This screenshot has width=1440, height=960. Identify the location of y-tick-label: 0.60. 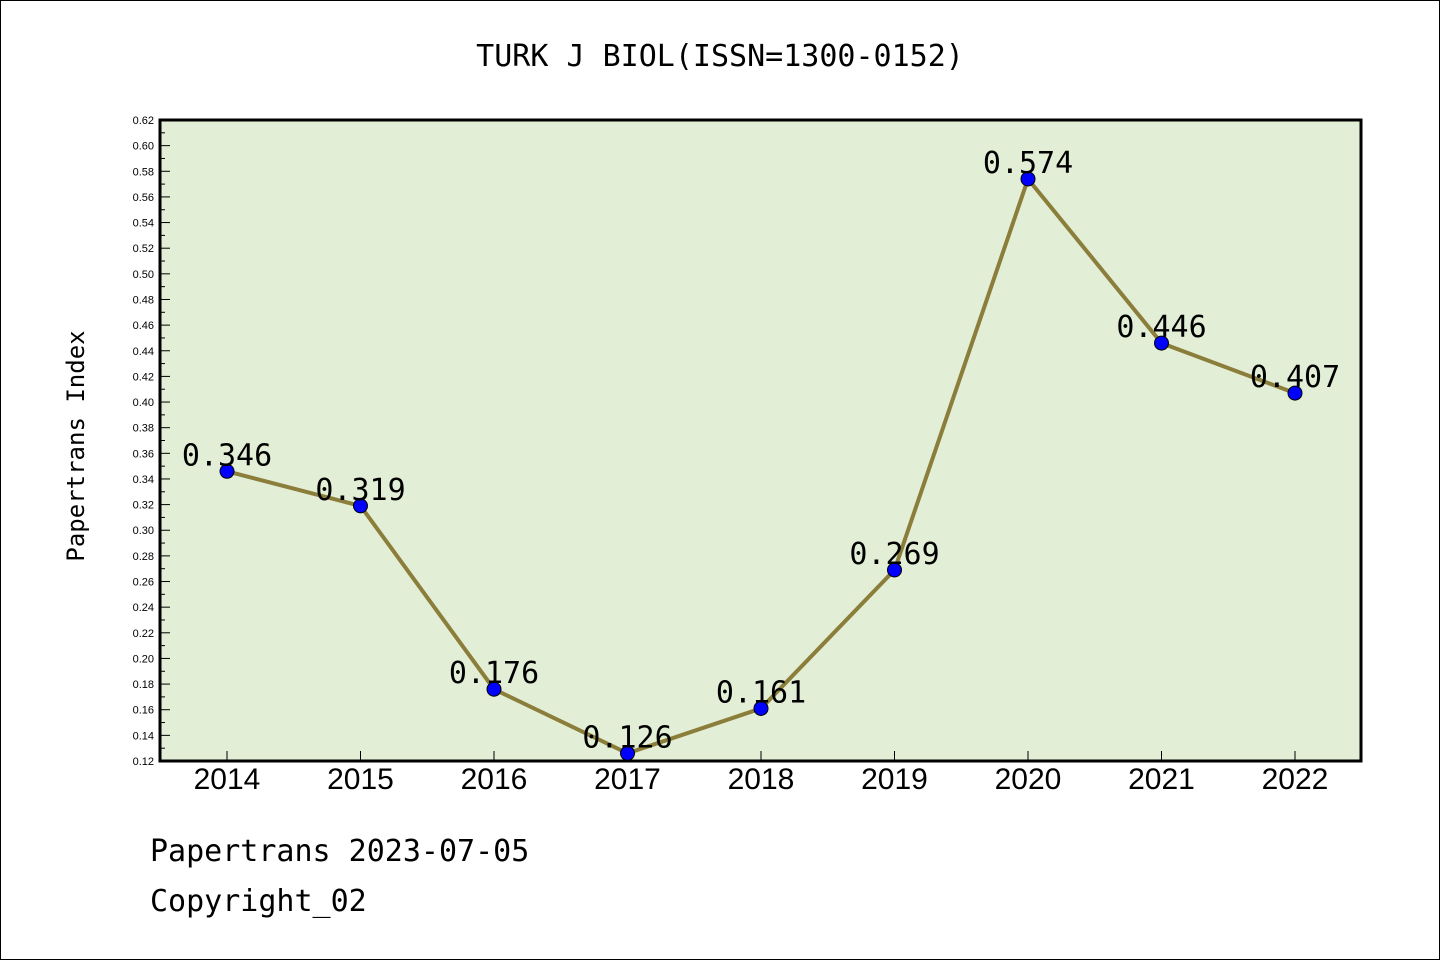
(143, 147).